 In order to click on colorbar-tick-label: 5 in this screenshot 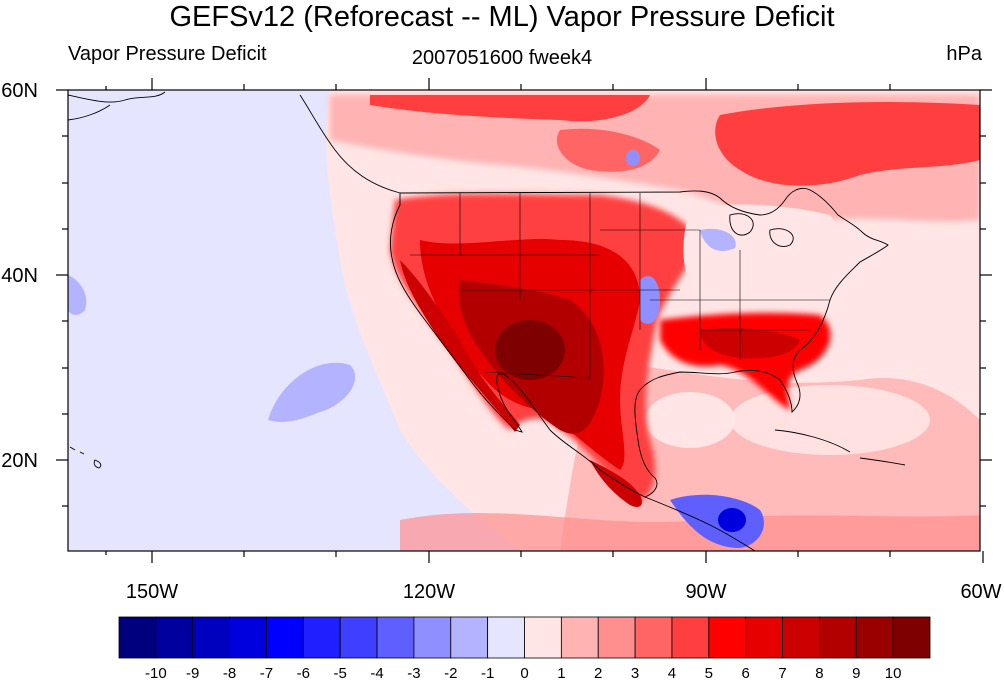, I will do `click(708, 673)`.